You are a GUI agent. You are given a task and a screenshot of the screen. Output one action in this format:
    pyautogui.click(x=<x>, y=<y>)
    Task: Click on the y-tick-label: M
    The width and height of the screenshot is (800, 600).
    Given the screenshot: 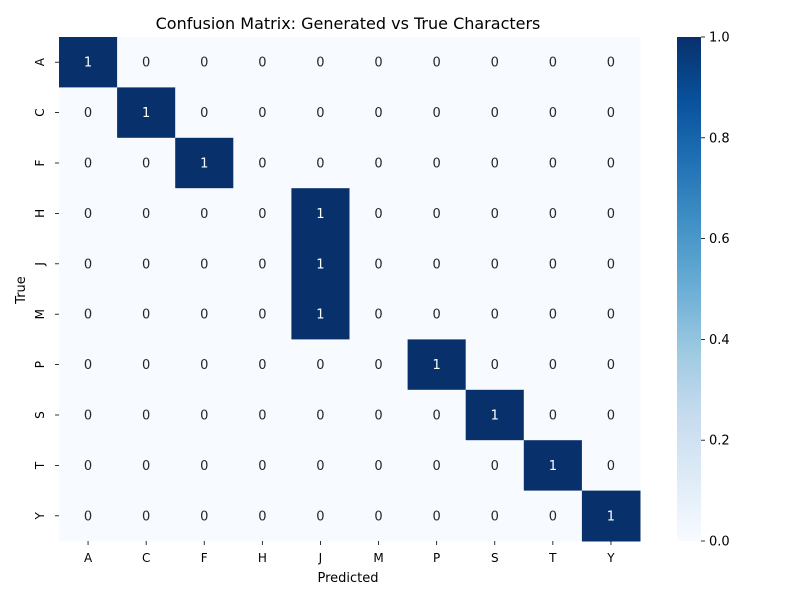 What is the action you would take?
    pyautogui.click(x=40, y=314)
    